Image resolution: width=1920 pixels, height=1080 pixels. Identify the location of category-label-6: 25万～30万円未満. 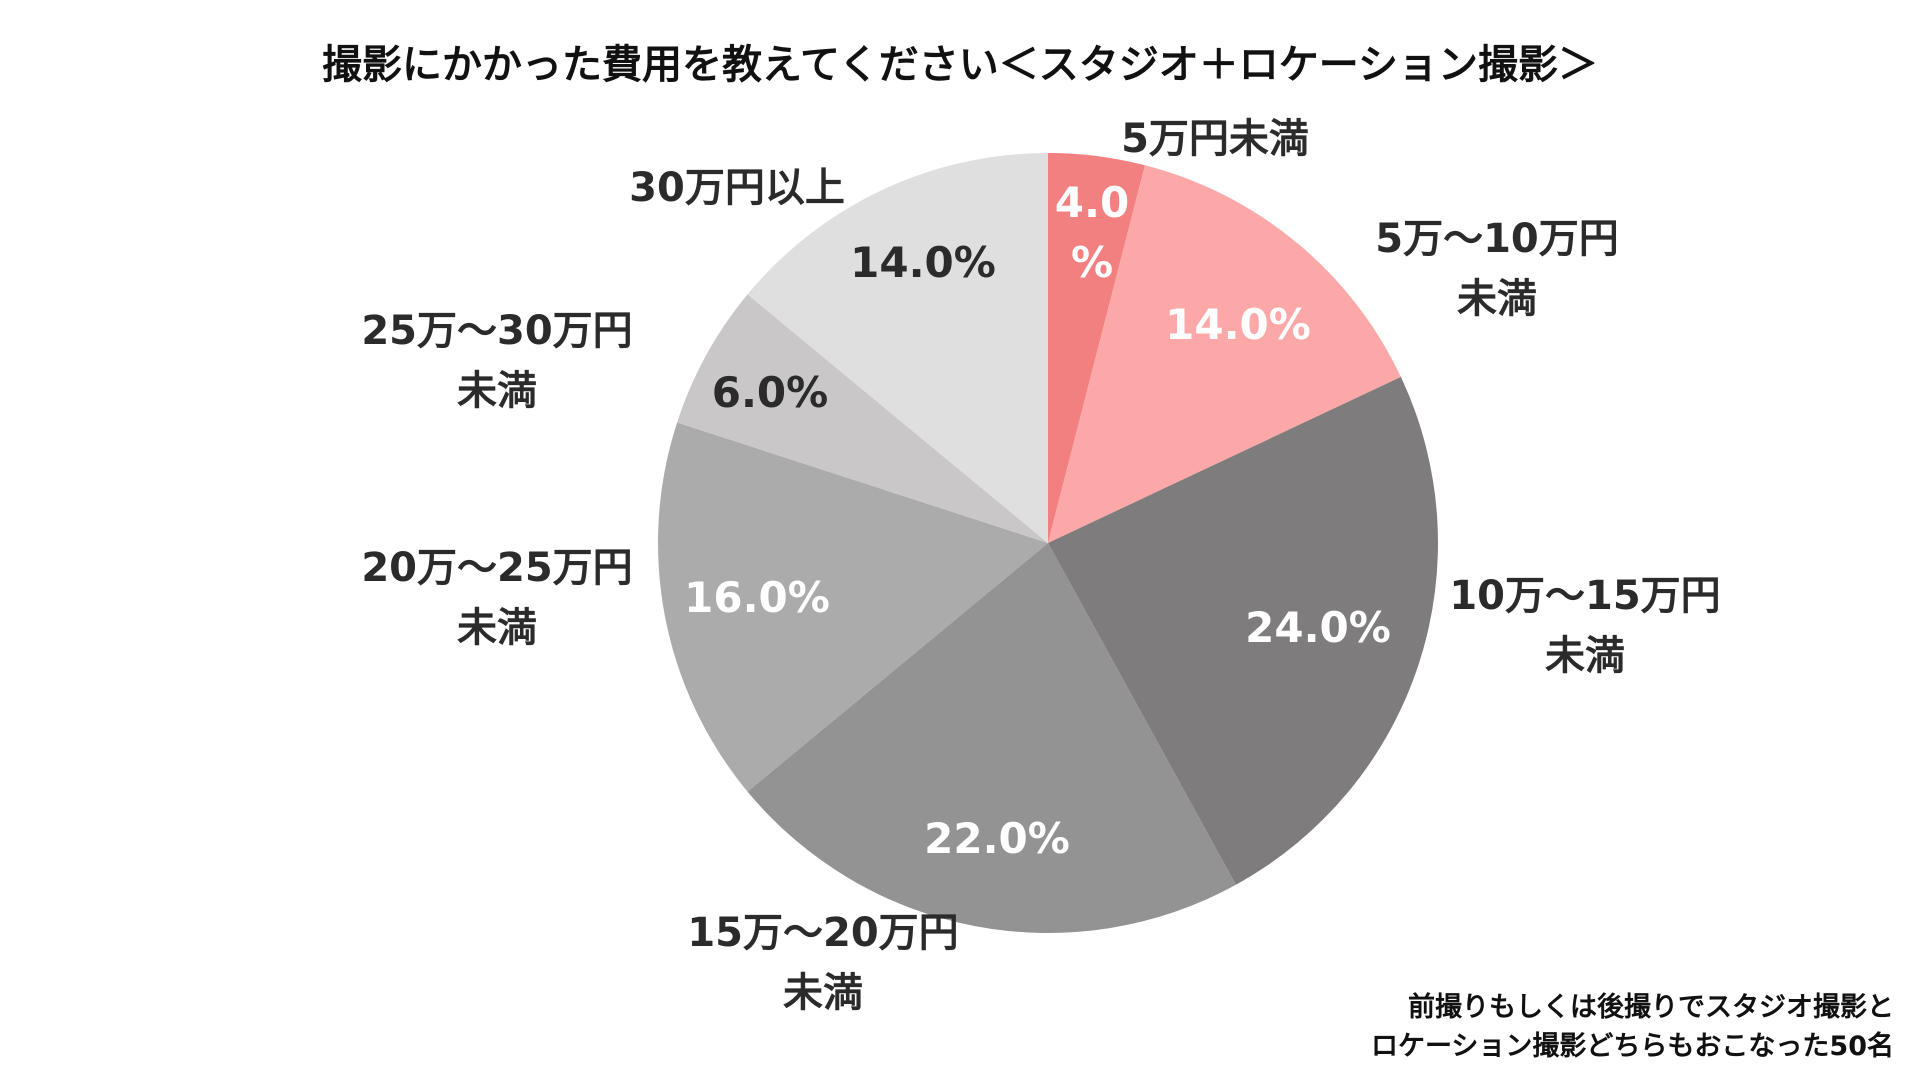
(496, 361).